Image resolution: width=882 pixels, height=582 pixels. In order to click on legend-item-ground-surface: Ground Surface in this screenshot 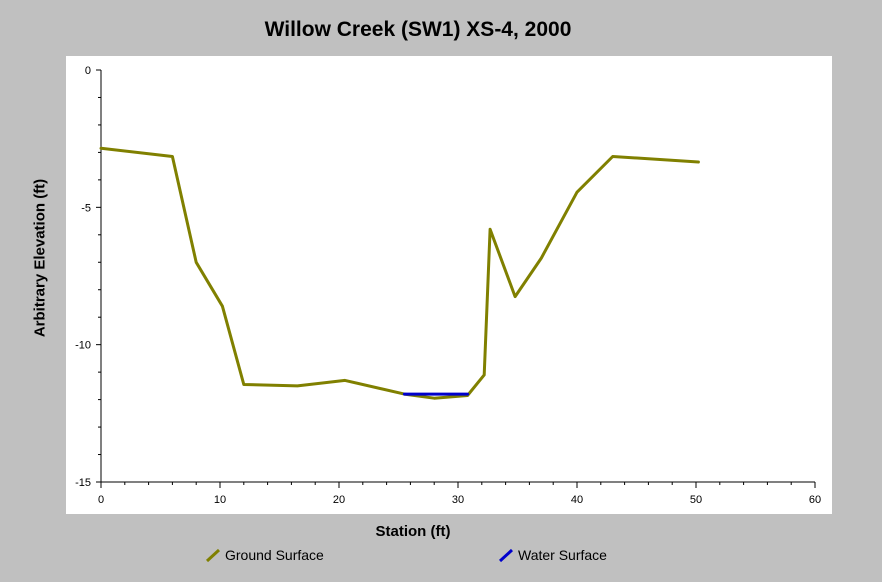, I will do `click(264, 555)`.